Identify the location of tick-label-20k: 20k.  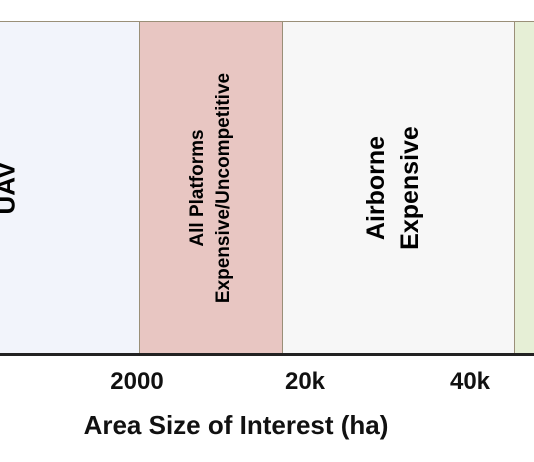
(305, 381).